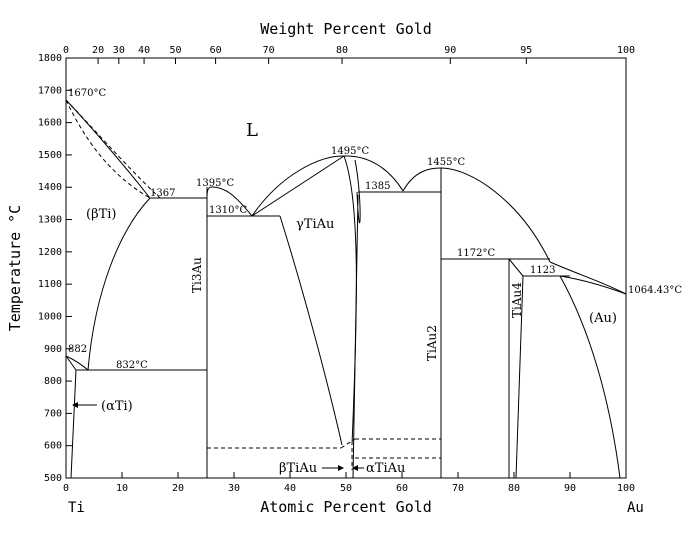 This screenshot has height=550, width=700. Describe the element at coordinates (50, 252) in the screenshot. I see `left-tick-label: 1200` at that location.